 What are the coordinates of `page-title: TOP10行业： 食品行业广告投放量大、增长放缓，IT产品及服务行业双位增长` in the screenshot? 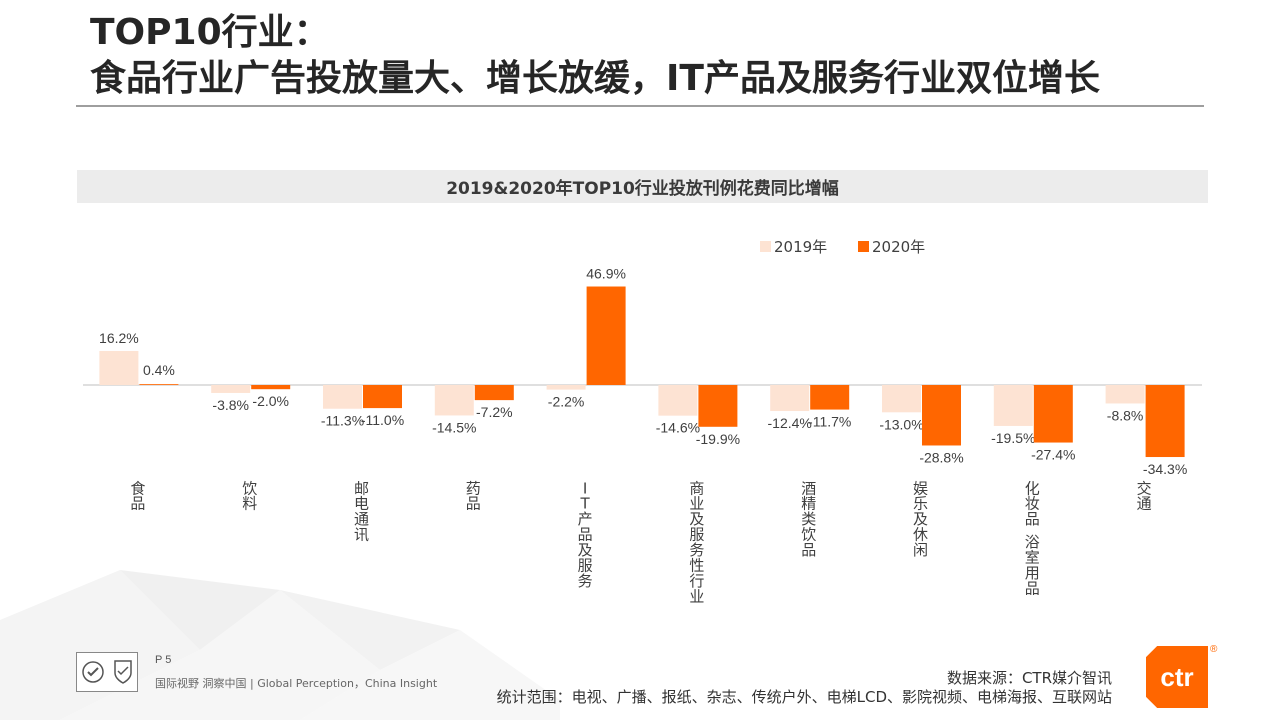 It's located at (595, 56).